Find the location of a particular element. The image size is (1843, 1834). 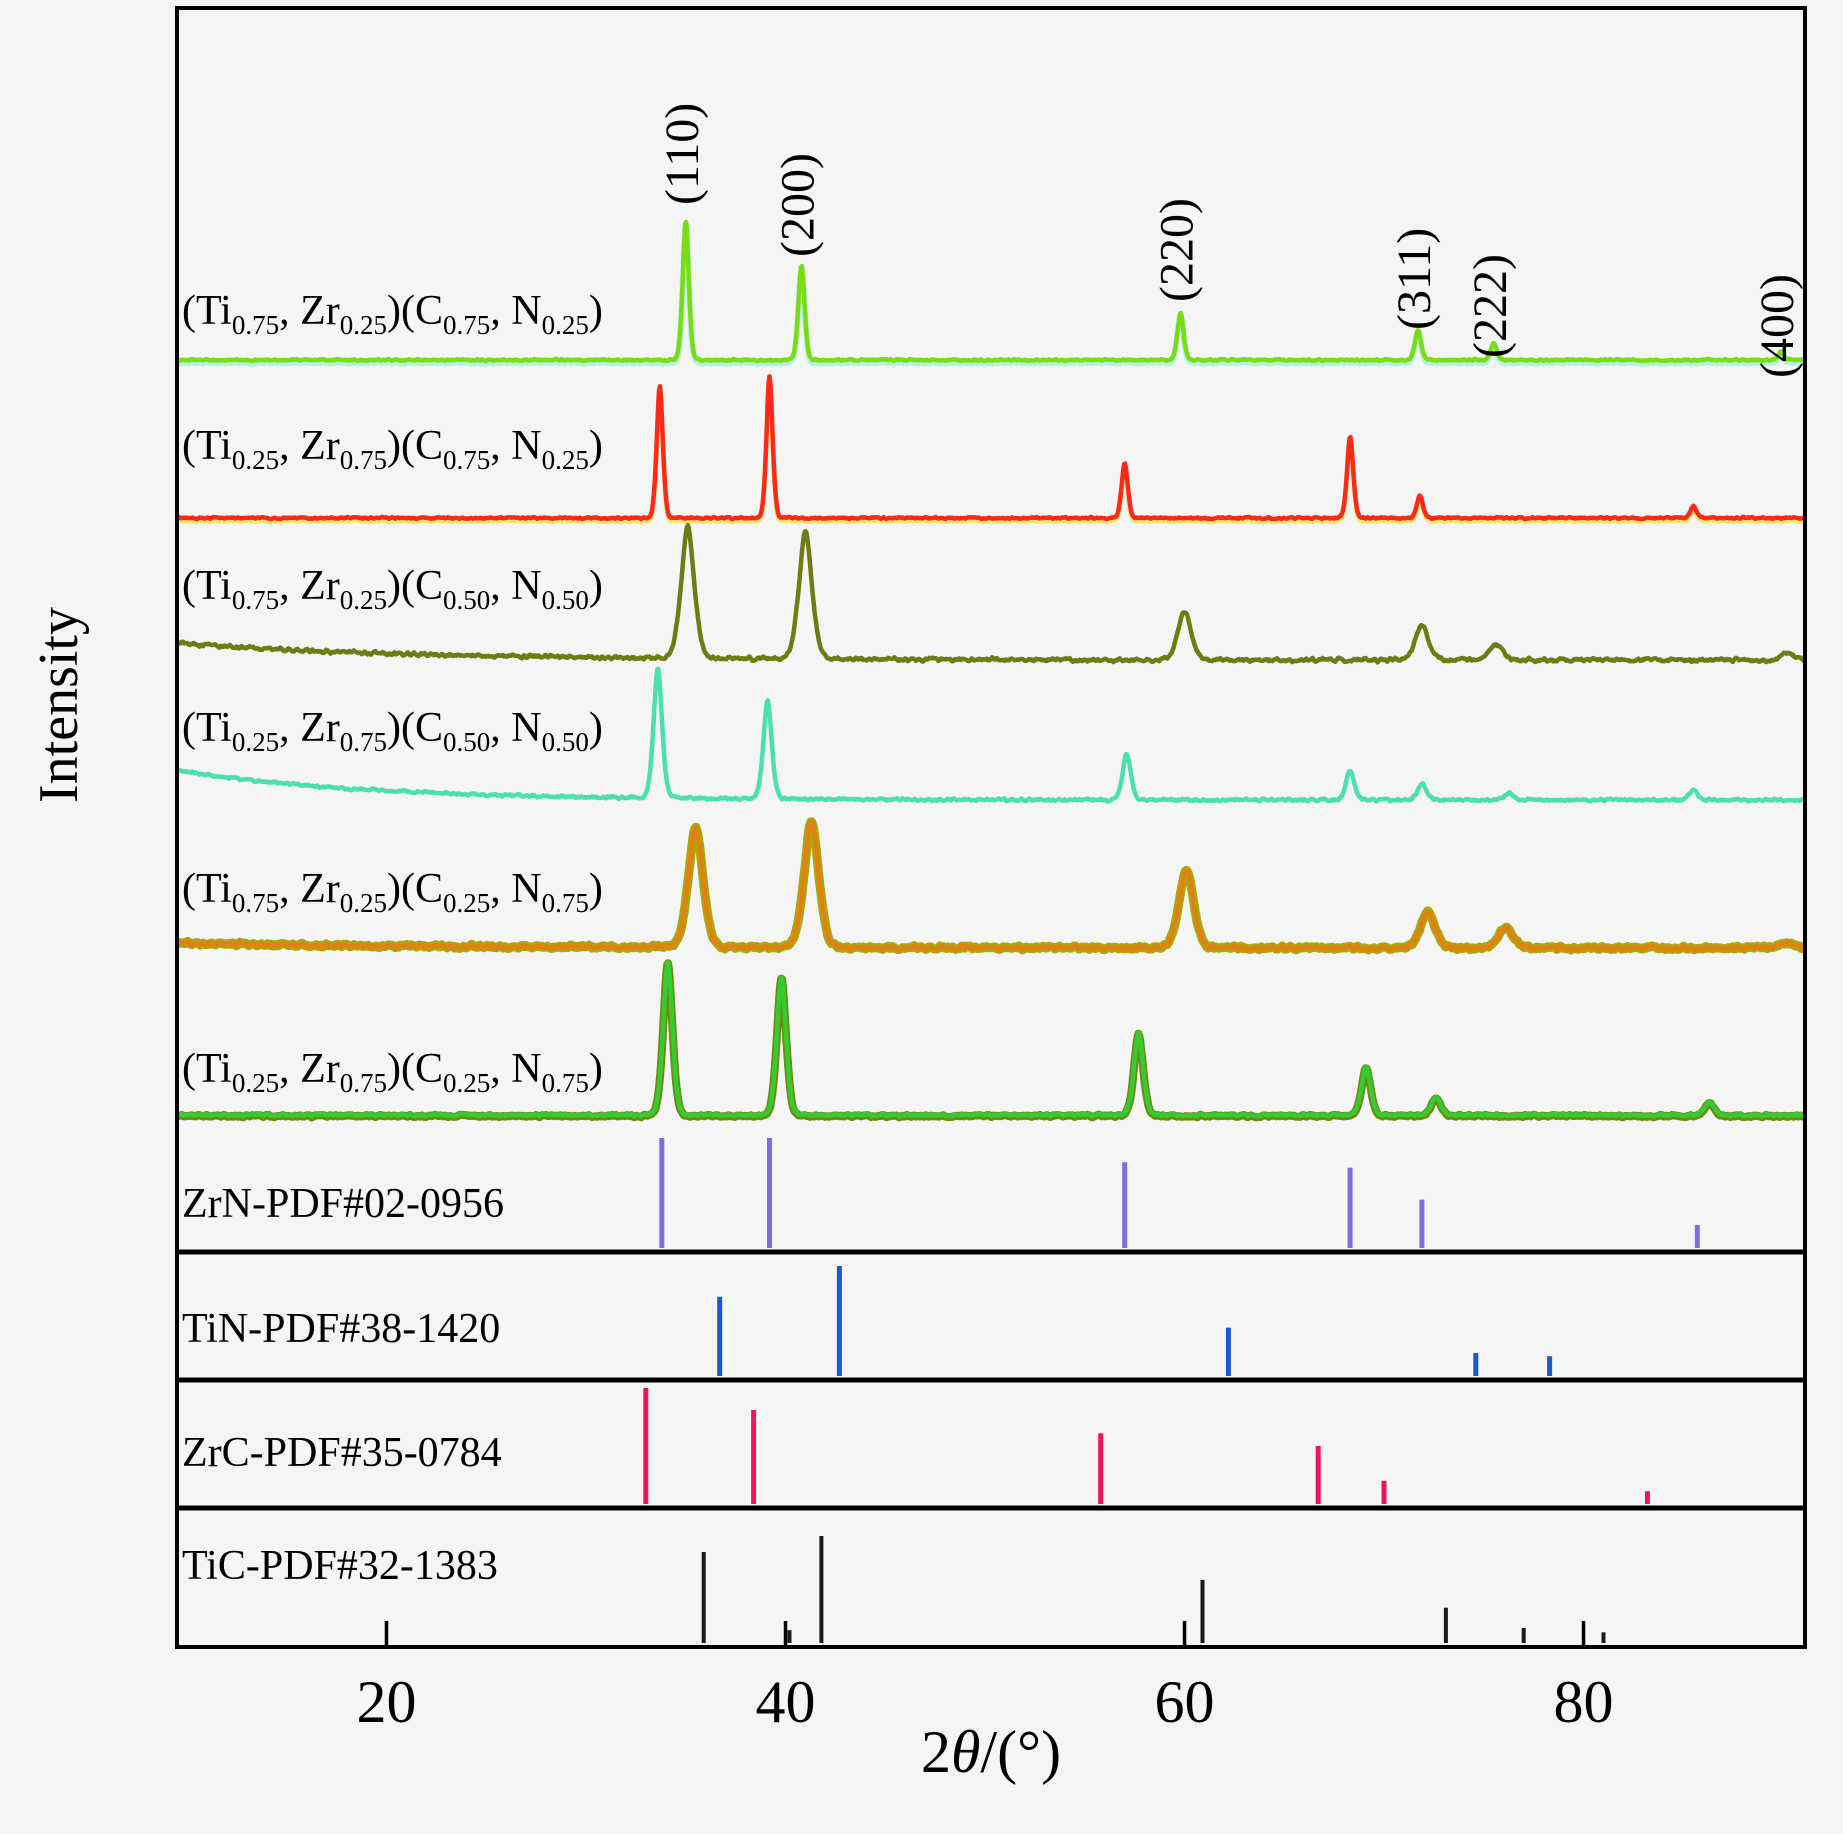

reference-label-2: ZrC-PDF#35-0784 is located at coordinates (342, 1453).